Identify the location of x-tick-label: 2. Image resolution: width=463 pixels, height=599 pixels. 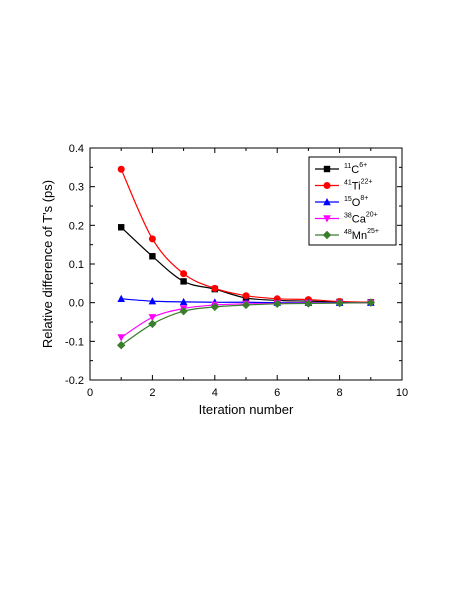
(152, 393).